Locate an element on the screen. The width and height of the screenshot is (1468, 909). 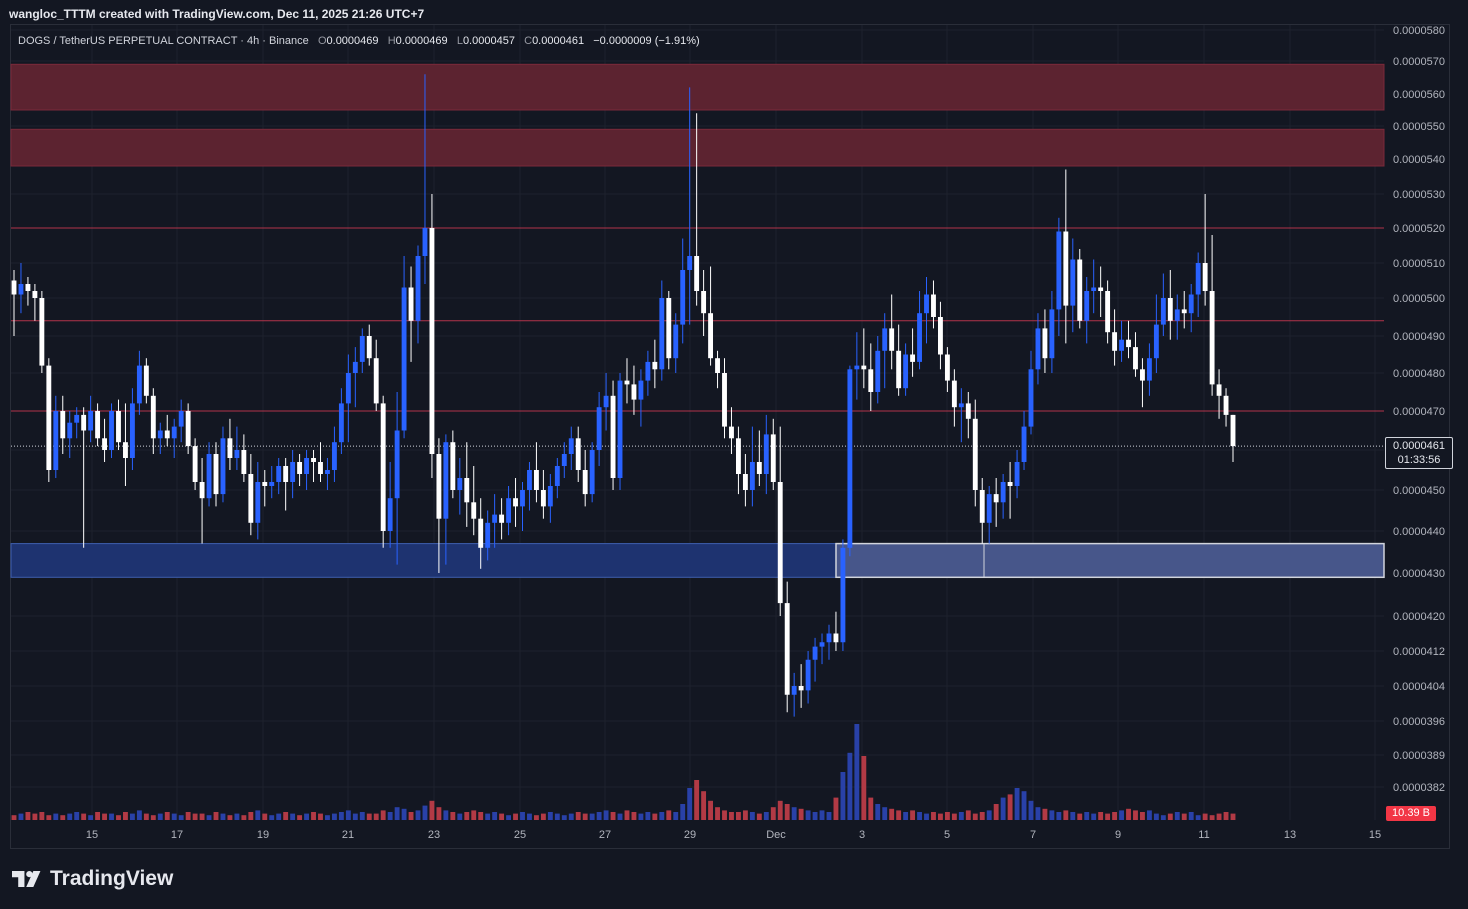
time-axis: 15 17 19 21 23 25 27 29 Dec 3 5 7 9 11 13 15 is located at coordinates (733, 835).